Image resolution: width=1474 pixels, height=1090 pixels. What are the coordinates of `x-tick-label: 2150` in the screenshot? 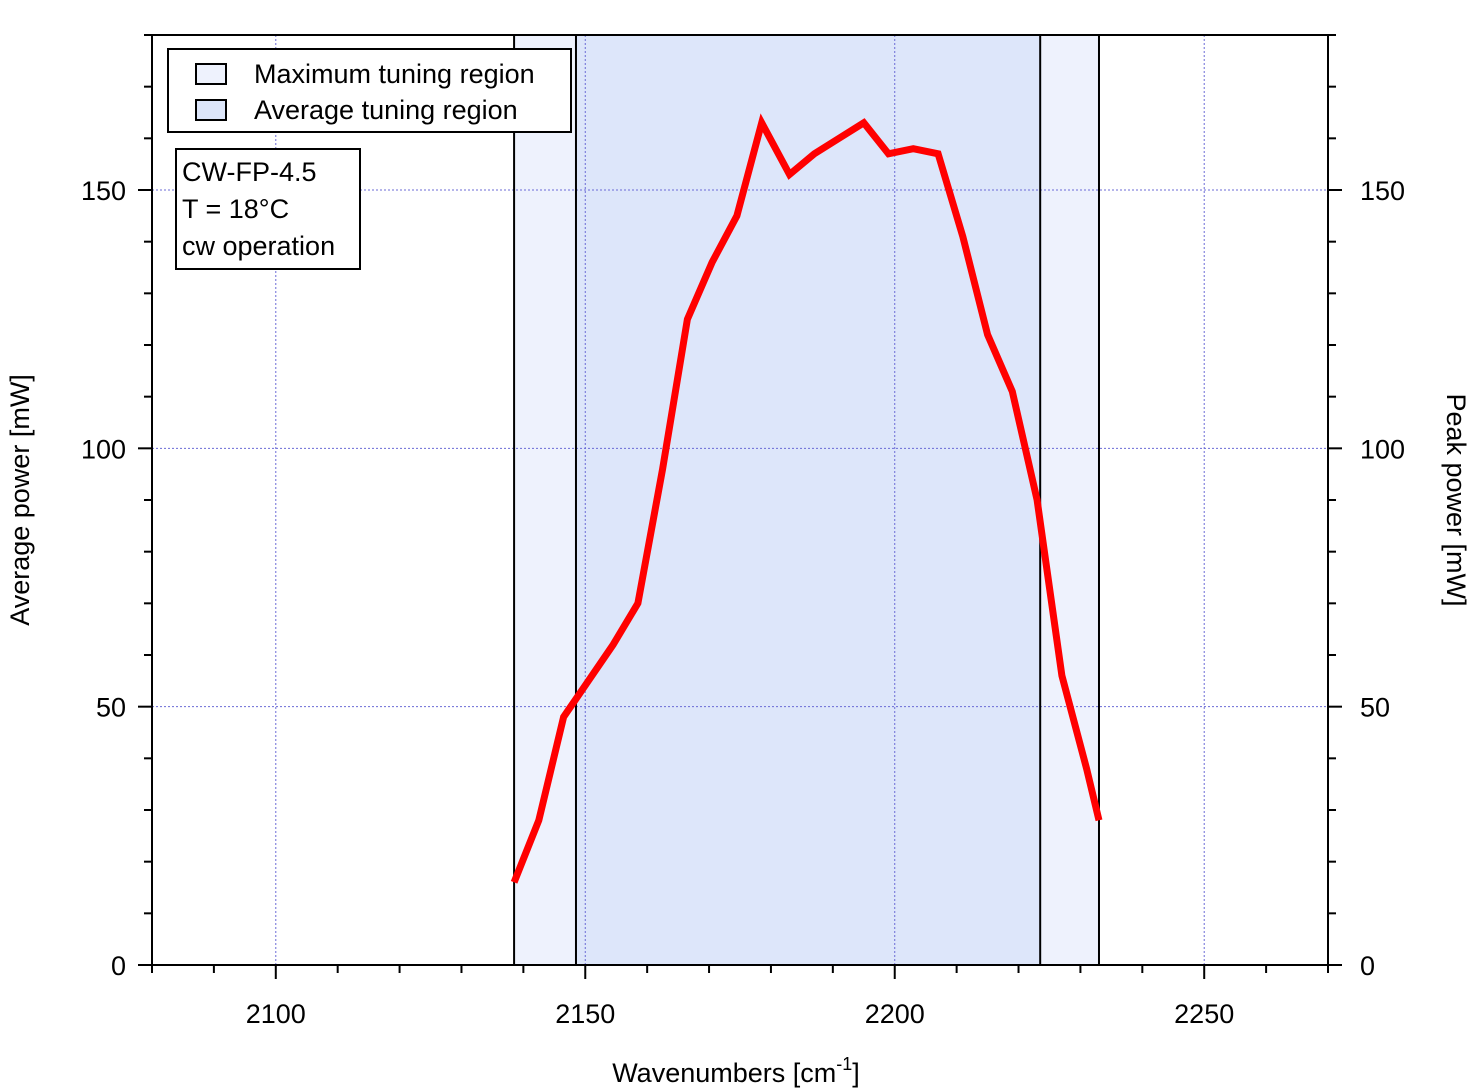 It's located at (585, 1014).